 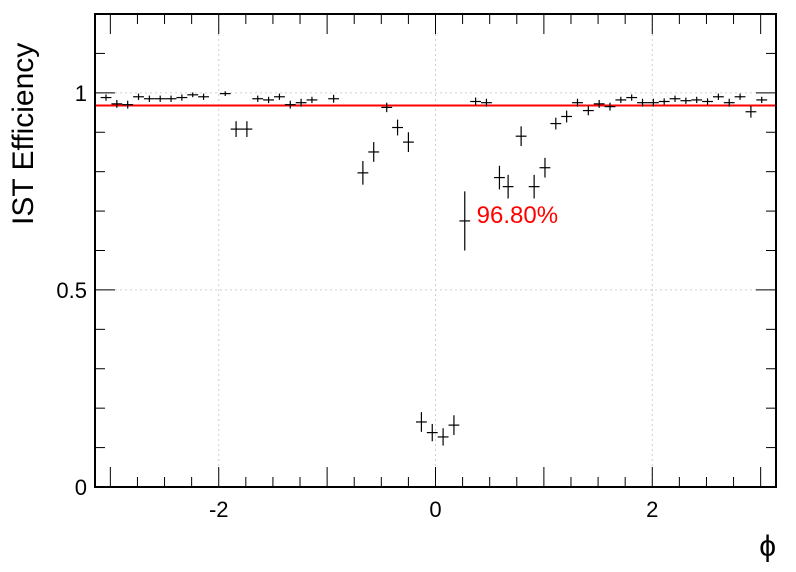 What do you see at coordinates (767, 546) in the screenshot?
I see `x-axis-title: ϕ` at bounding box center [767, 546].